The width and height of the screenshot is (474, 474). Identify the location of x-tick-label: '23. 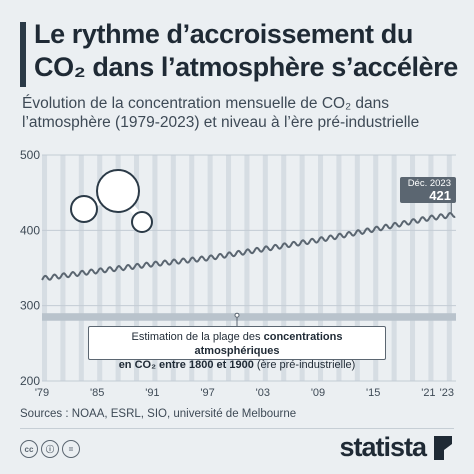
(447, 393).